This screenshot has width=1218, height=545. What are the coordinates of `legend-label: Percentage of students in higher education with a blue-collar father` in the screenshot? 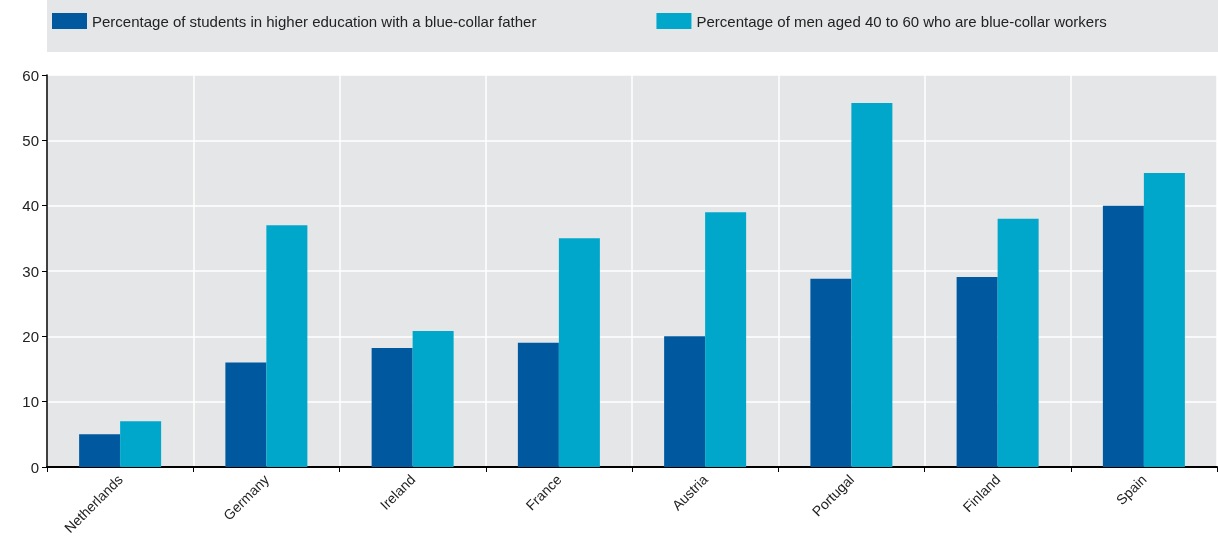 It's located at (314, 21).